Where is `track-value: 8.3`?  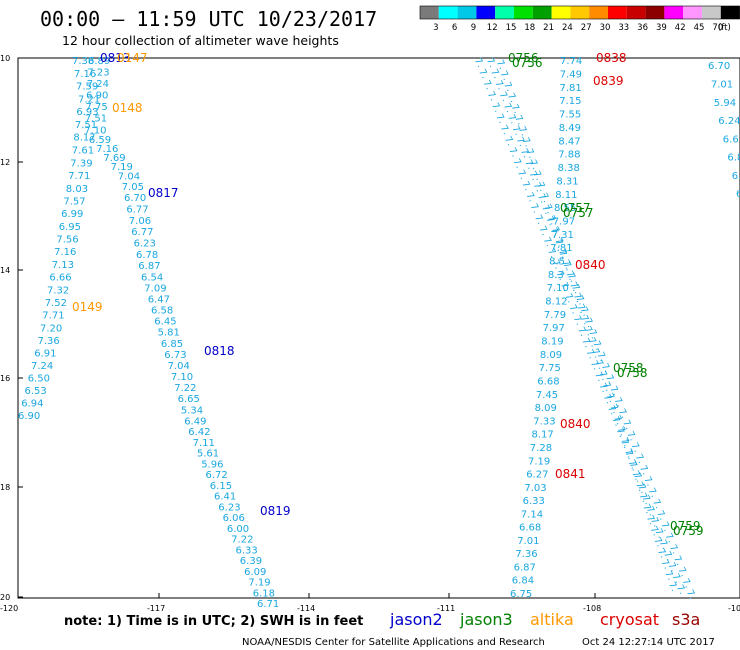 track-value: 8.3 is located at coordinates (556, 275).